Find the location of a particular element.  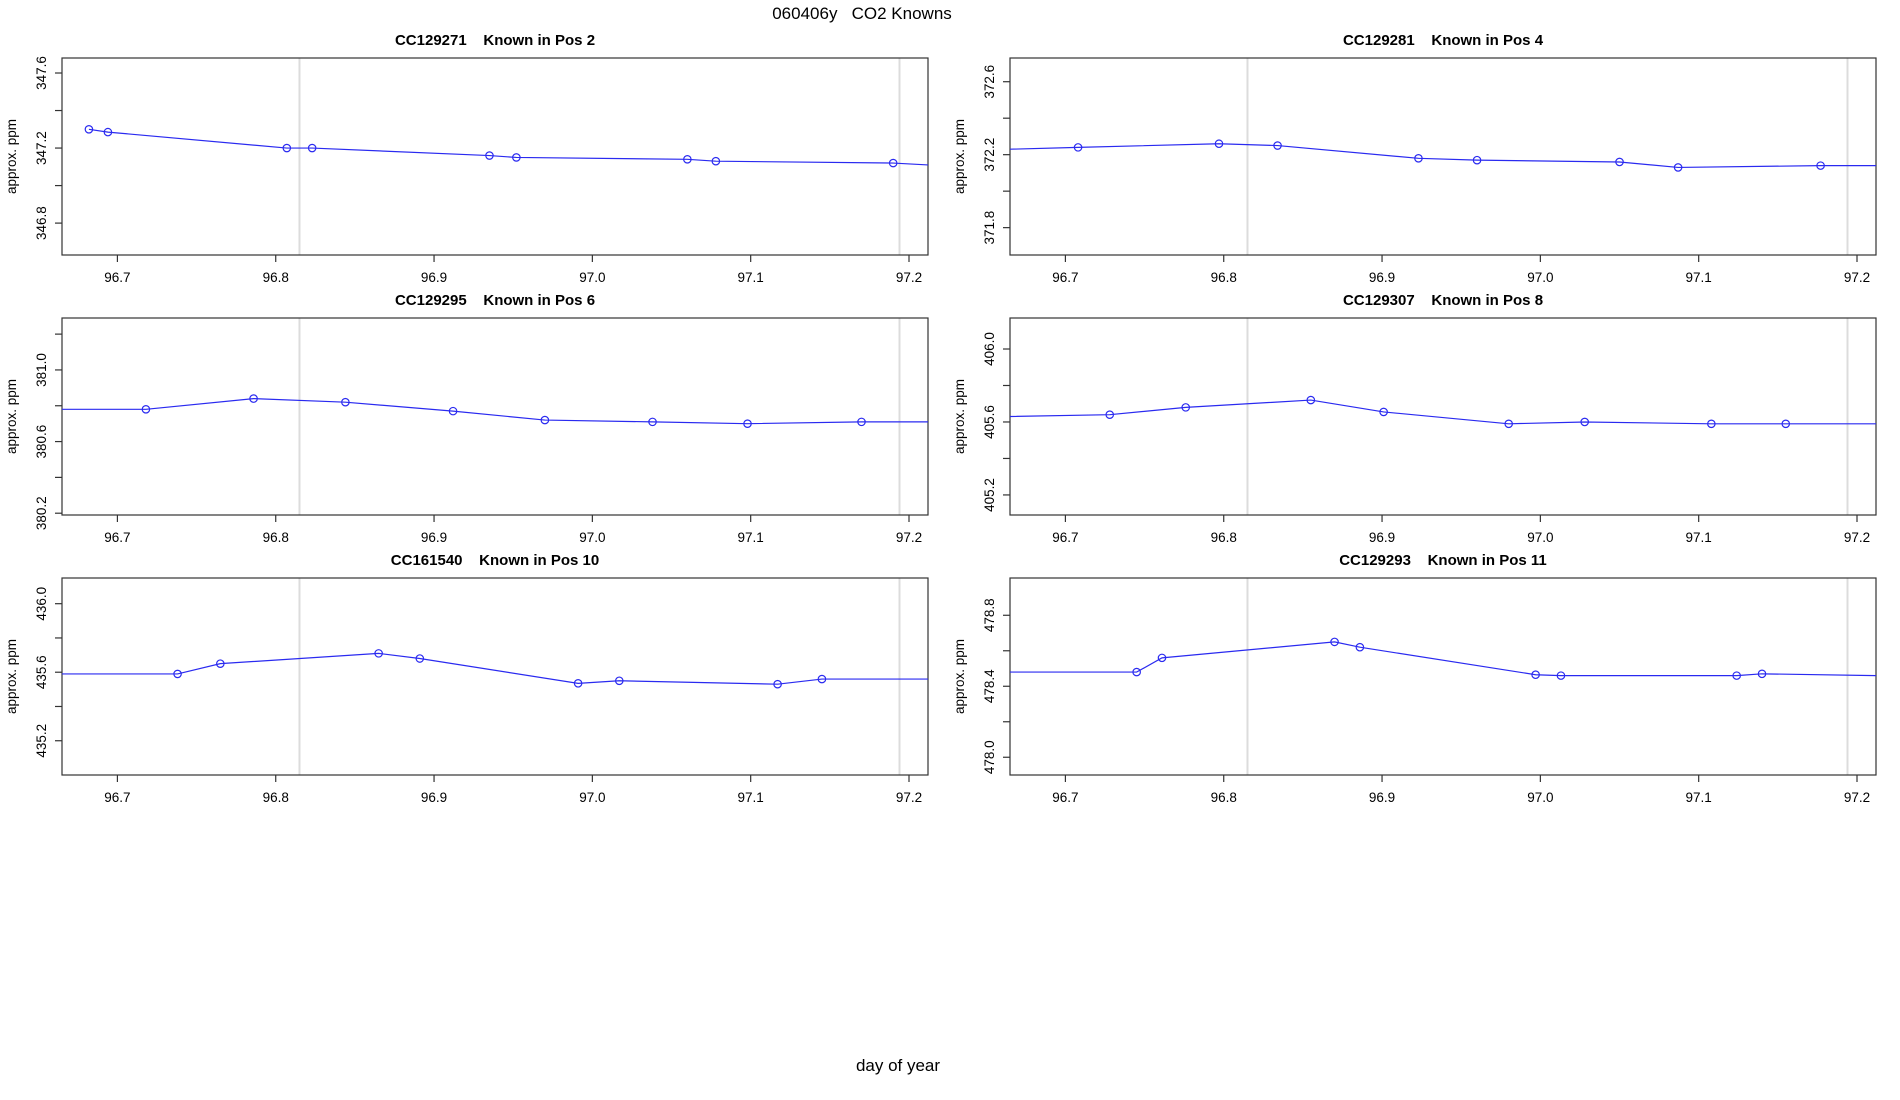

y-tick-label: 405.6 is located at coordinates (989, 422).